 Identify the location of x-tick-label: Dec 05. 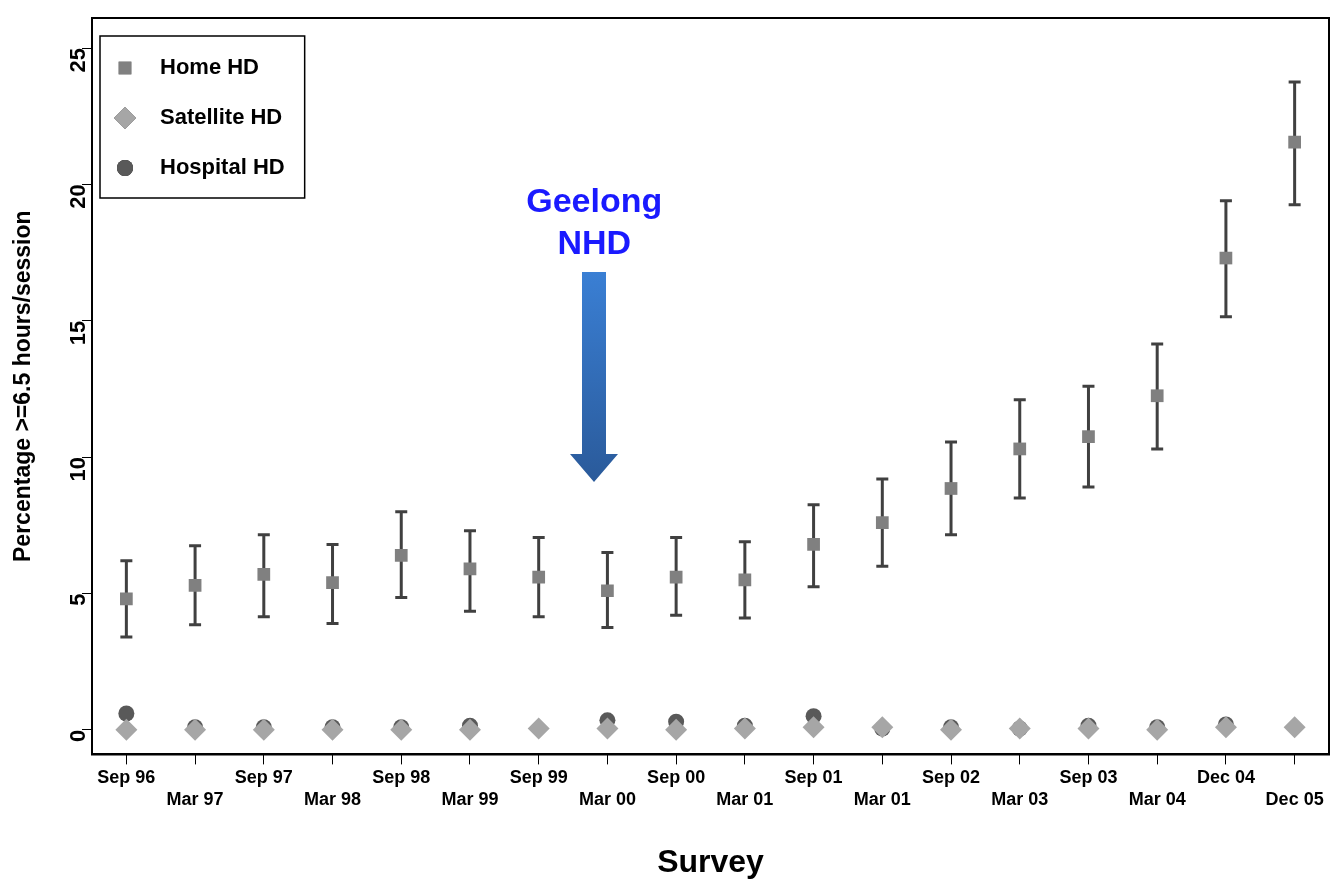
(1294, 798).